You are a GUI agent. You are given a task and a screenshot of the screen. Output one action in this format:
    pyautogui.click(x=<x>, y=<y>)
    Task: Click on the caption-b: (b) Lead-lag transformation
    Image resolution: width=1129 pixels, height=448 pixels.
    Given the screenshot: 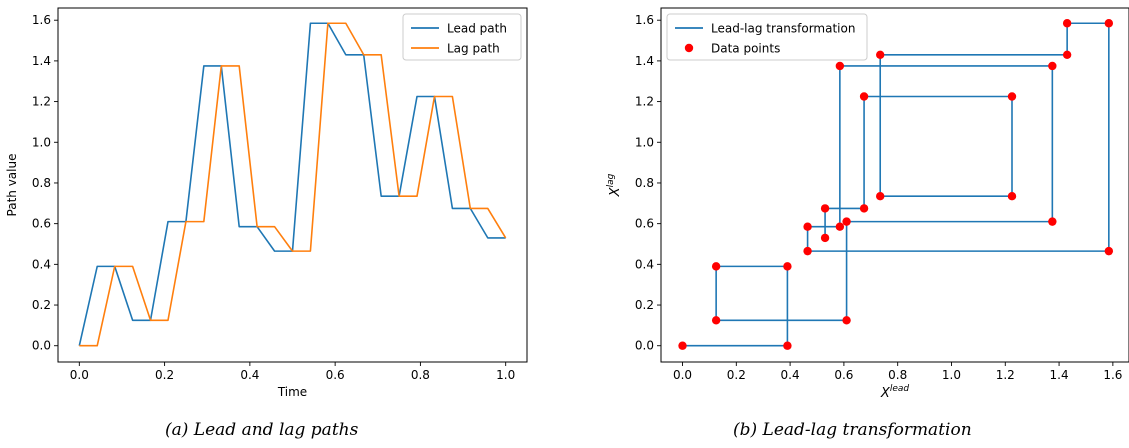 What is the action you would take?
    pyautogui.click(x=852, y=430)
    